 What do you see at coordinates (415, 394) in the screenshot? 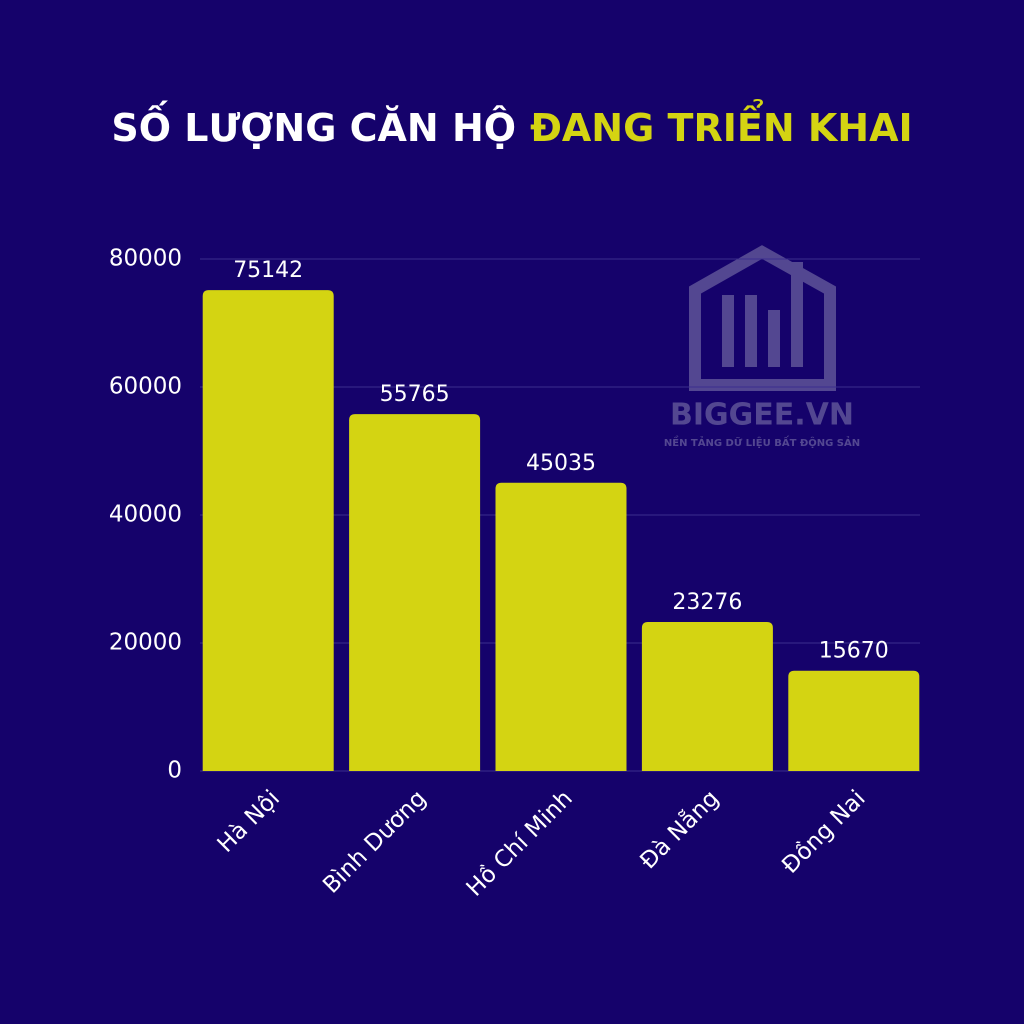
I see `value-label: 55765` at bounding box center [415, 394].